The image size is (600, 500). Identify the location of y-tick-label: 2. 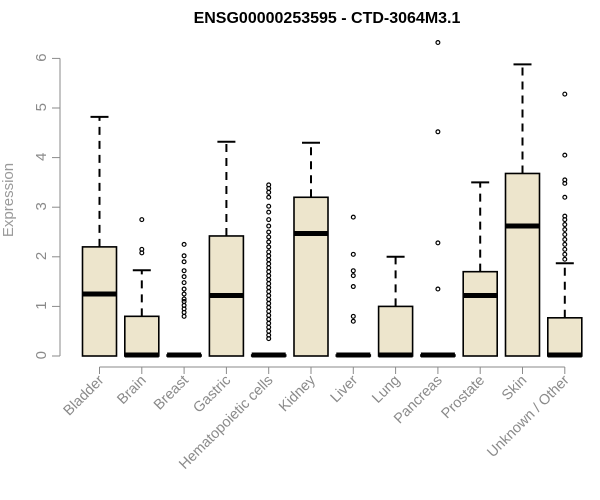
(41, 256).